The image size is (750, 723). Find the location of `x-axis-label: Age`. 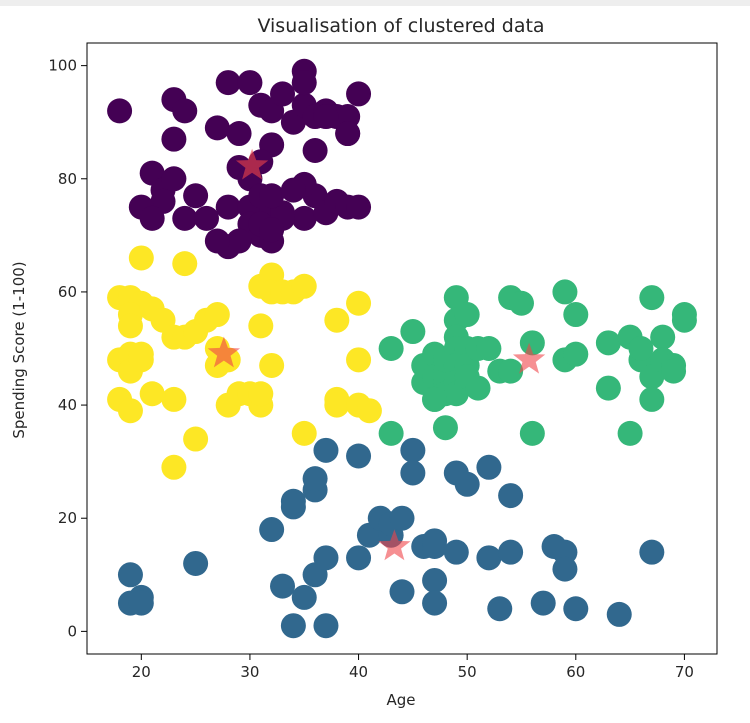

x-axis-label: Age is located at coordinates (400, 700).